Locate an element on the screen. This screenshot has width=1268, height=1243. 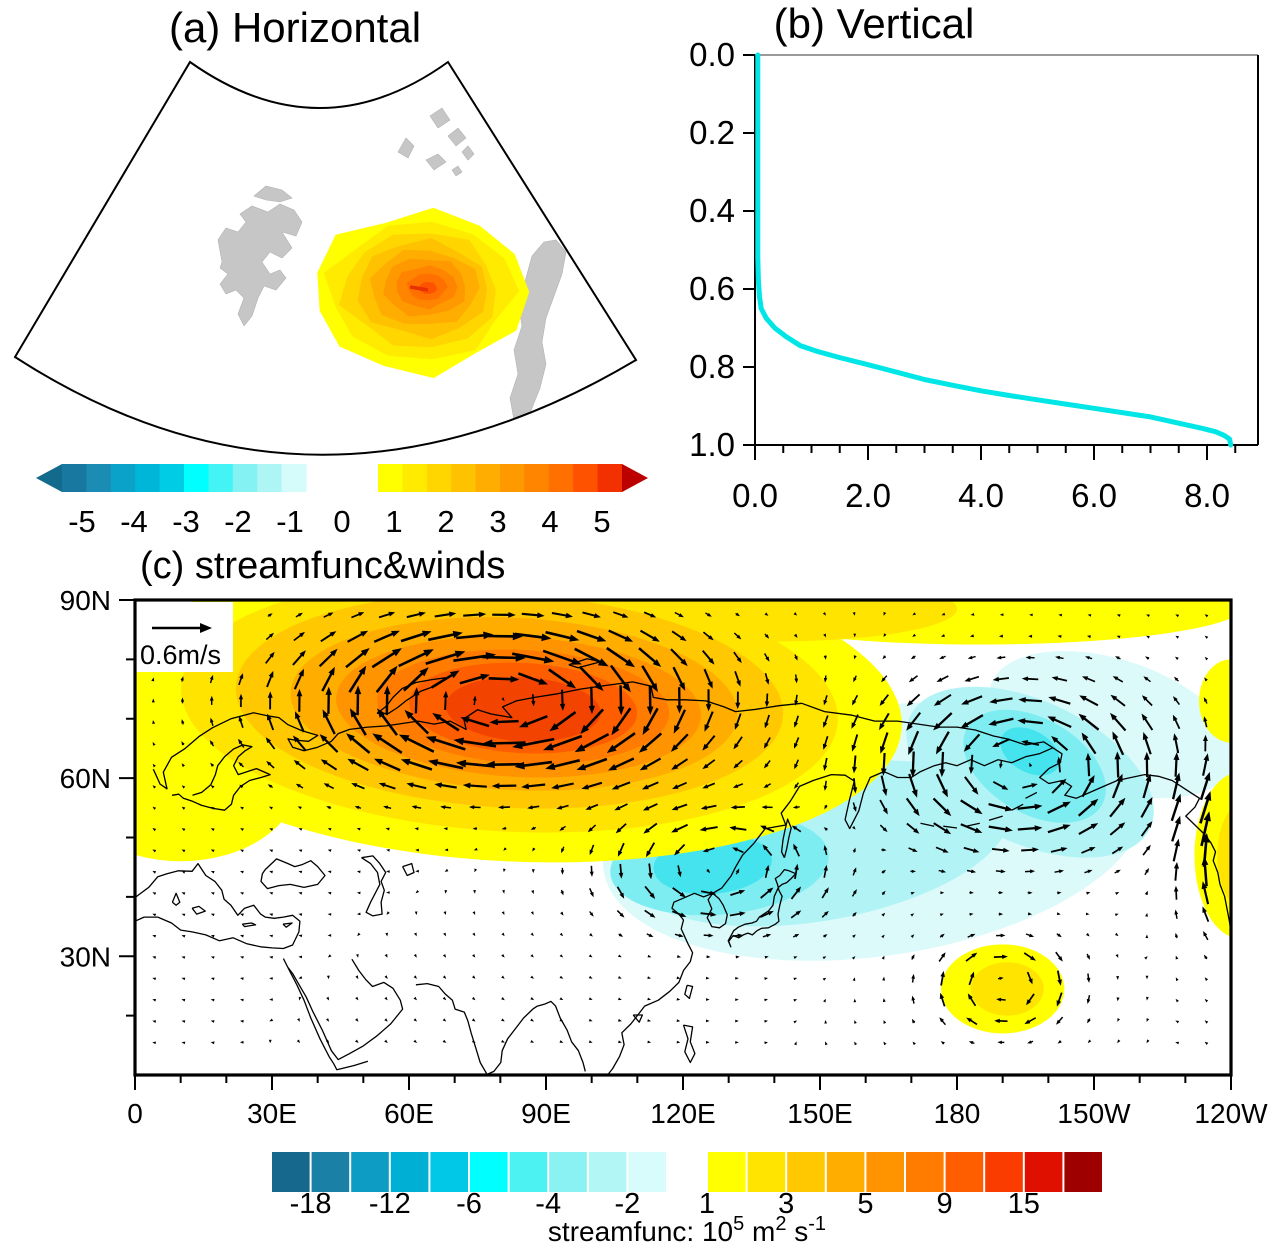
lon-tick-label: 60E is located at coordinates (409, 1113).